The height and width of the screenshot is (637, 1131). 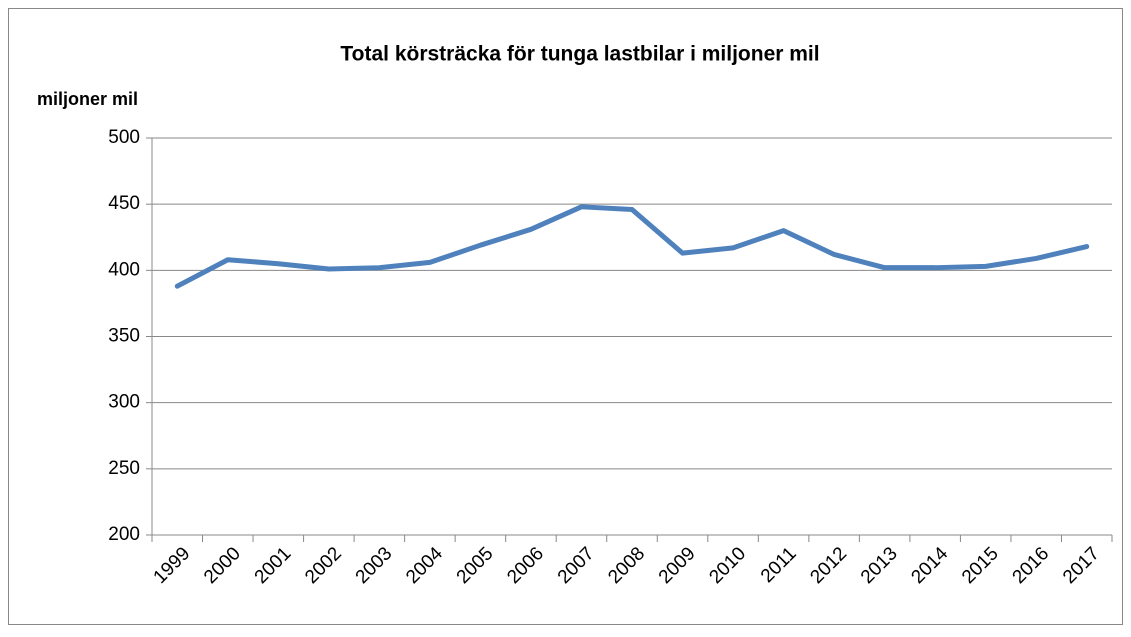 I want to click on y-axis-label: miljoner mil, so click(x=87, y=99).